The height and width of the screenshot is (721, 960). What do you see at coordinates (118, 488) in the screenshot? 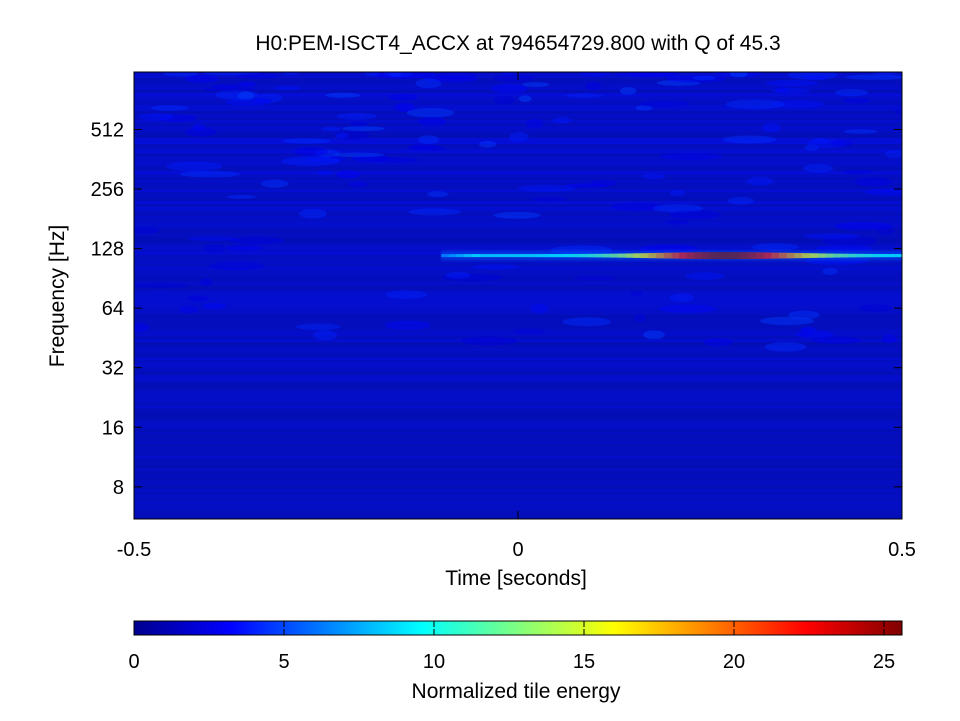
I see `y-tick-label: 8` at bounding box center [118, 488].